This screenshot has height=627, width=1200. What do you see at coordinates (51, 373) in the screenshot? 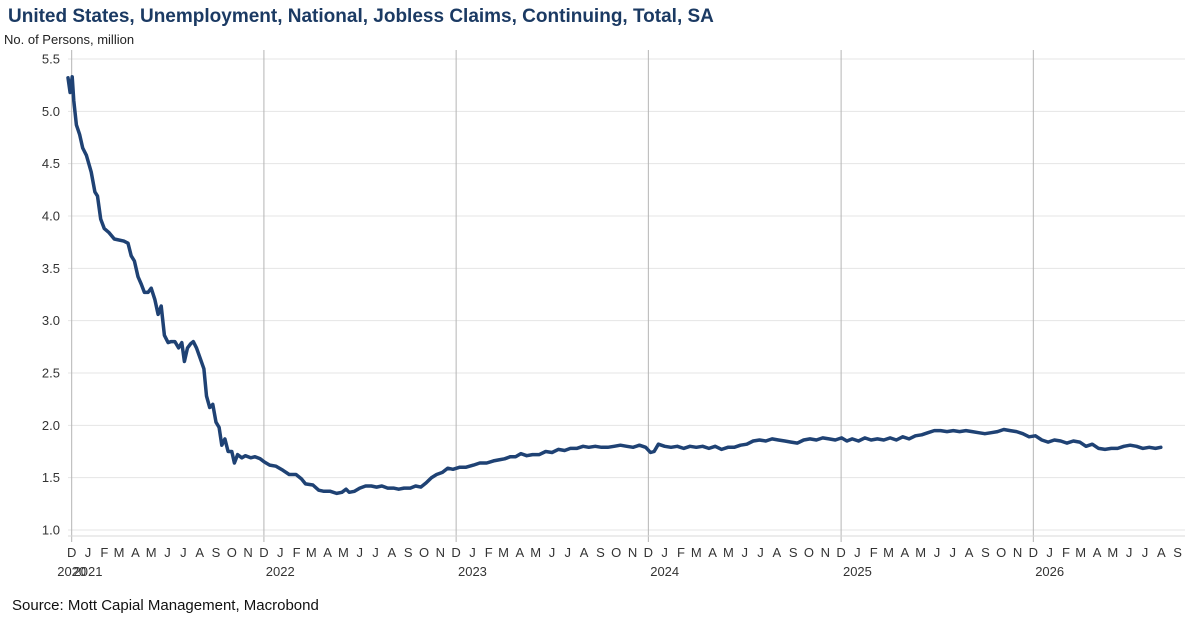
I see `y-tick-label: 2.5` at bounding box center [51, 373].